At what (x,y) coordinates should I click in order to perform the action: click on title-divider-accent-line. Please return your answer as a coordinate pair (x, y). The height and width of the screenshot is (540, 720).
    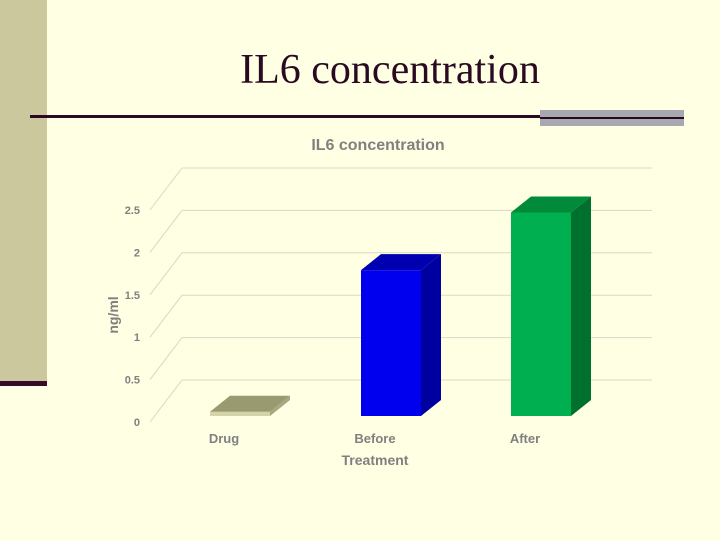
    Looking at the image, I should click on (612, 118).